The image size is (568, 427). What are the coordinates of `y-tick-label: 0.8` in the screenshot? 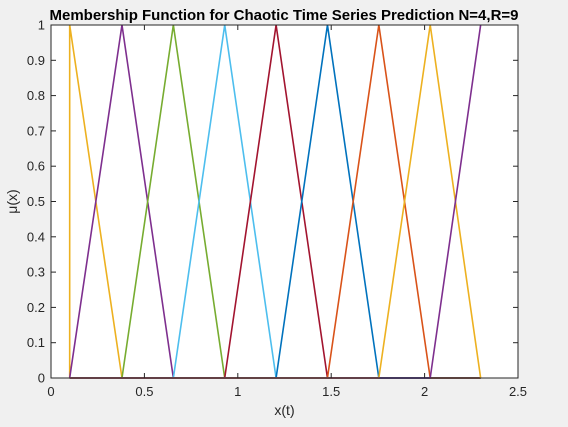 It's located at (36, 95).